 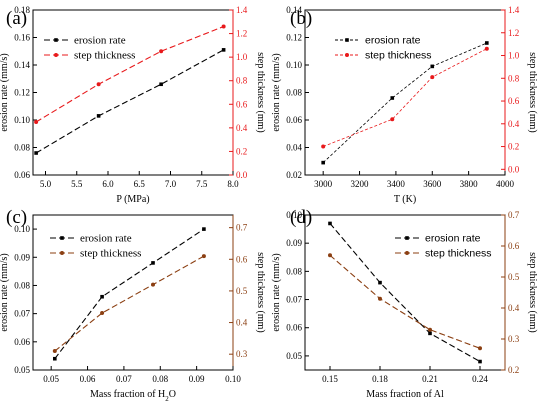 I want to click on y-tick-label: 0.07, so click(x=294, y=300).